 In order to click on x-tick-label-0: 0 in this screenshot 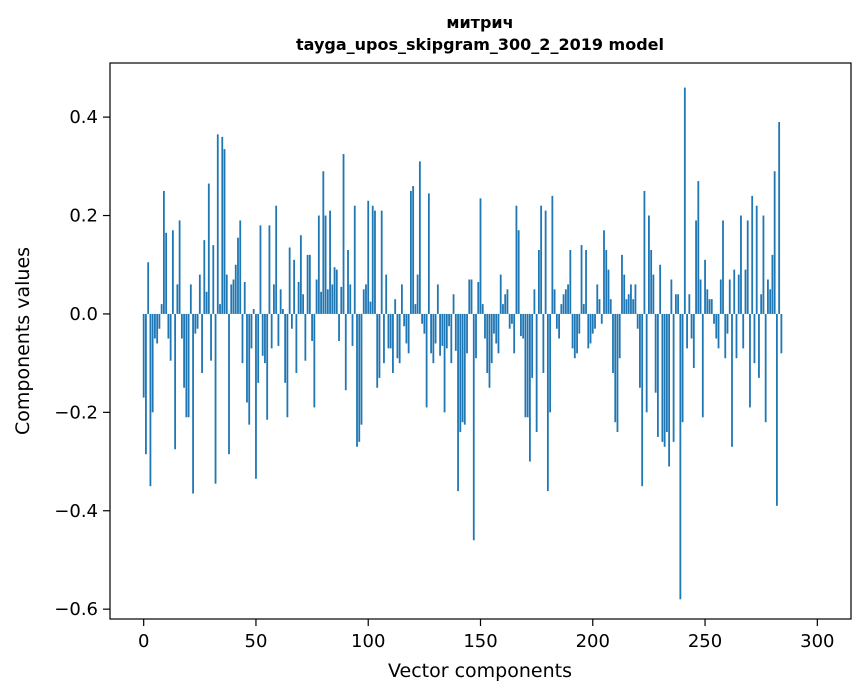, I will do `click(143, 641)`.